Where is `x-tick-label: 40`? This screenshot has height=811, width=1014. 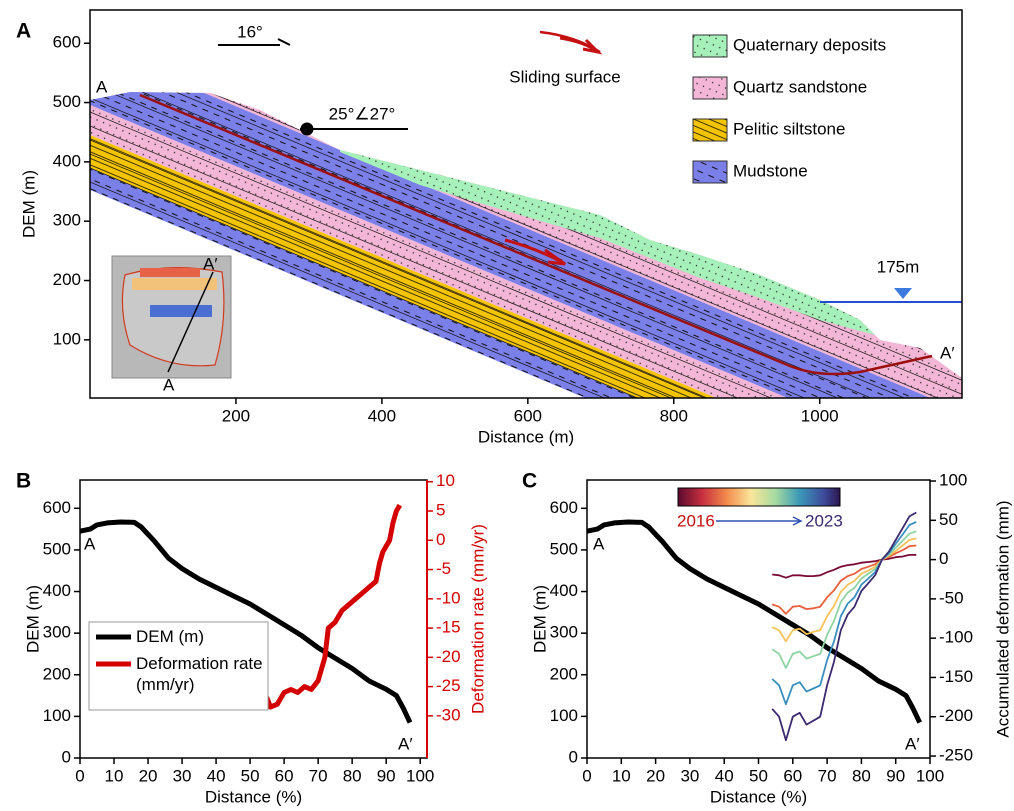 x-tick-label: 40 is located at coordinates (724, 775).